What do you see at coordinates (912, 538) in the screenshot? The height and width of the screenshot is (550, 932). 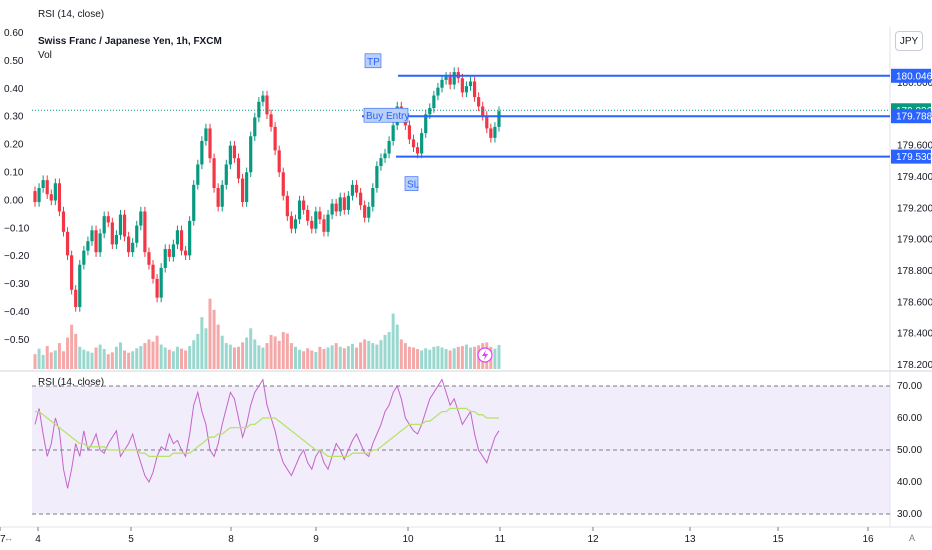 I see `auto-scale-icon: A` at bounding box center [912, 538].